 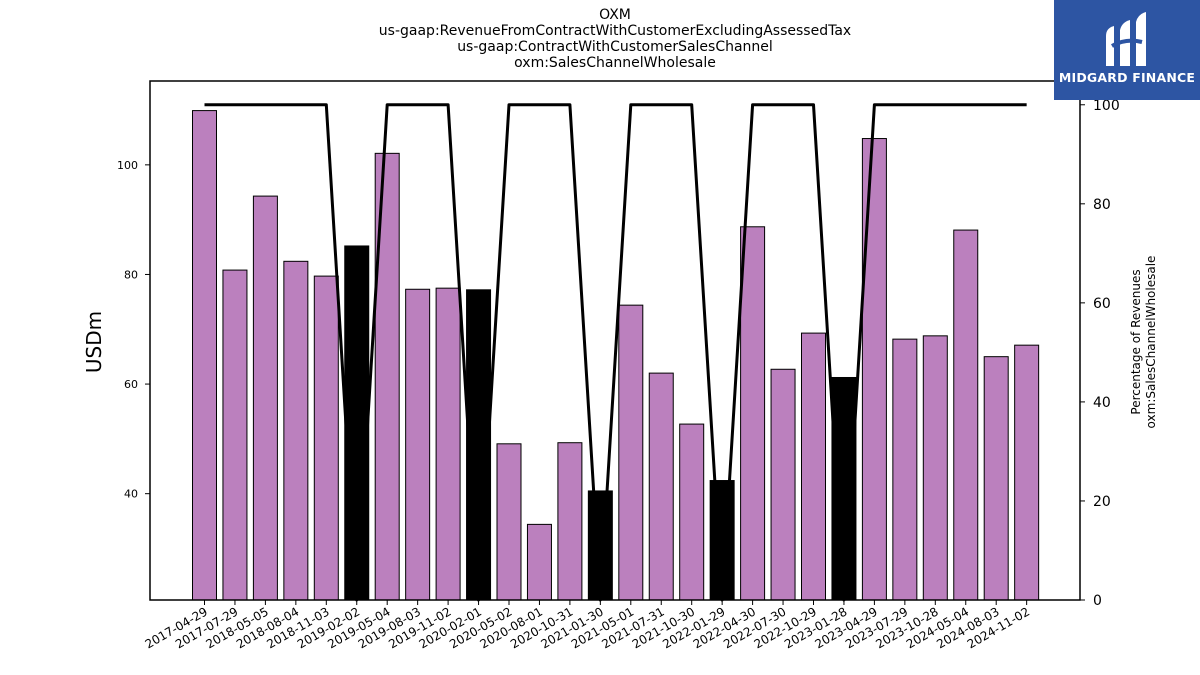 What do you see at coordinates (1126, 39) in the screenshot?
I see `midgard-logo-icon` at bounding box center [1126, 39].